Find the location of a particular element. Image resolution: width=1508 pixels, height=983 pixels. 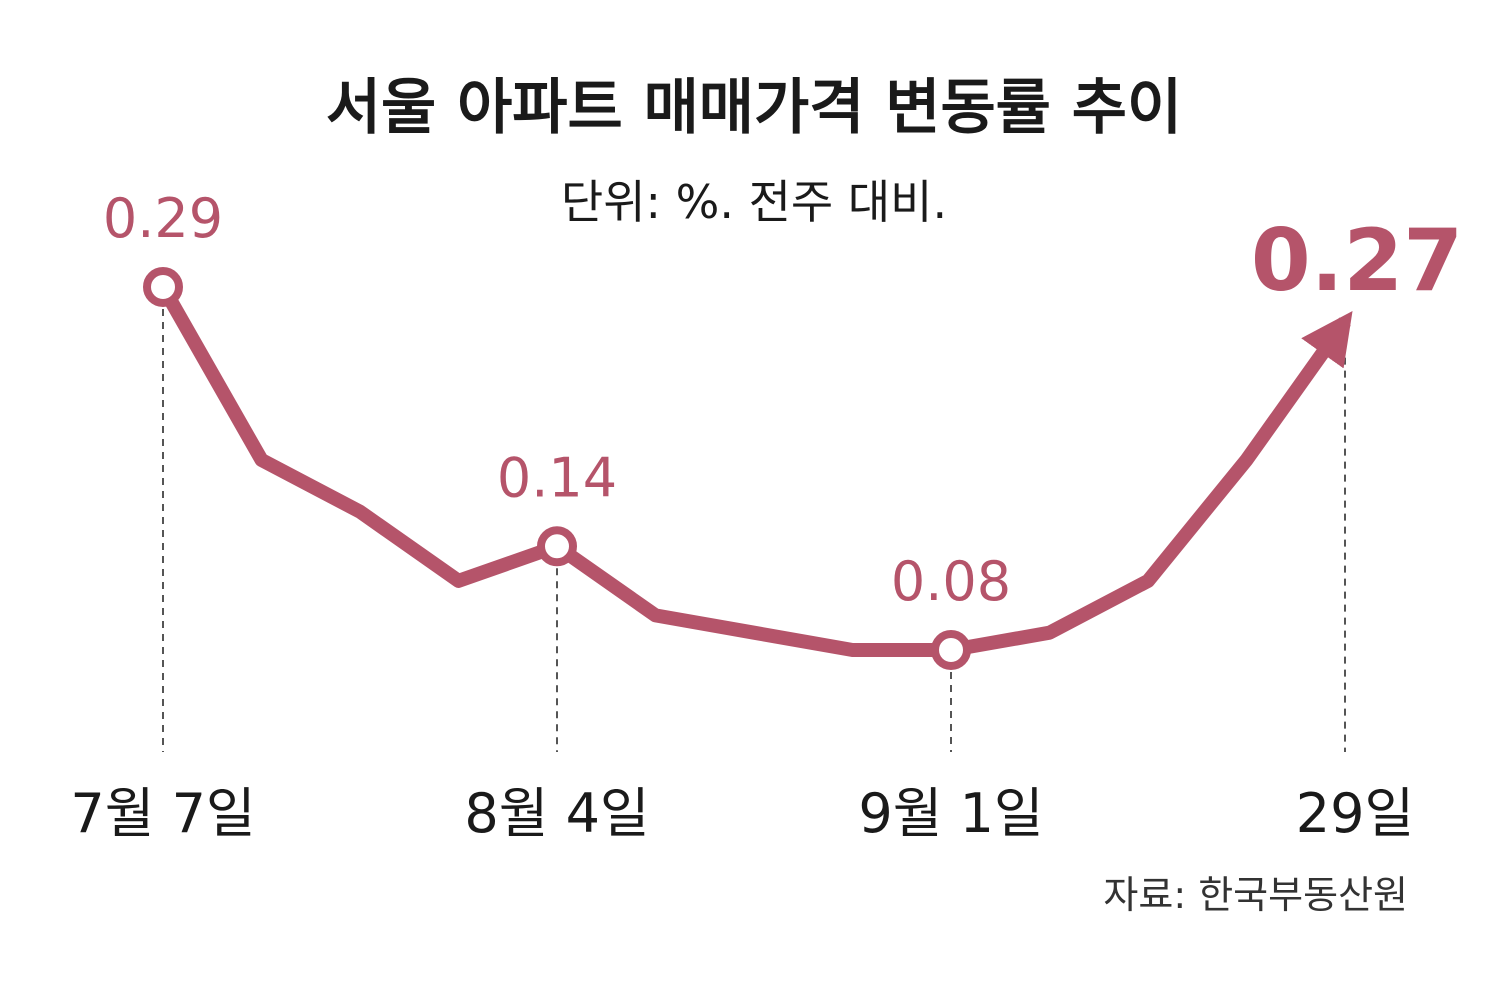

x-tick-label-0: 7월 7일 is located at coordinates (162, 813).